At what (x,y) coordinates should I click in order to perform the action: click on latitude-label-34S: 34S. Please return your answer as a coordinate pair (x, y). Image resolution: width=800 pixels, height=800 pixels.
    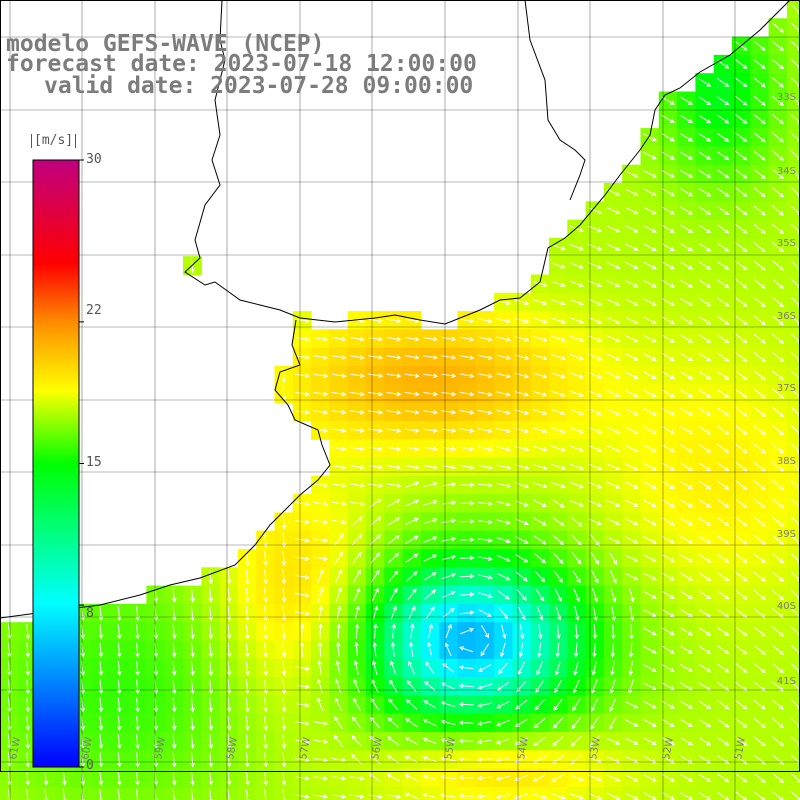
    Looking at the image, I should click on (786, 171).